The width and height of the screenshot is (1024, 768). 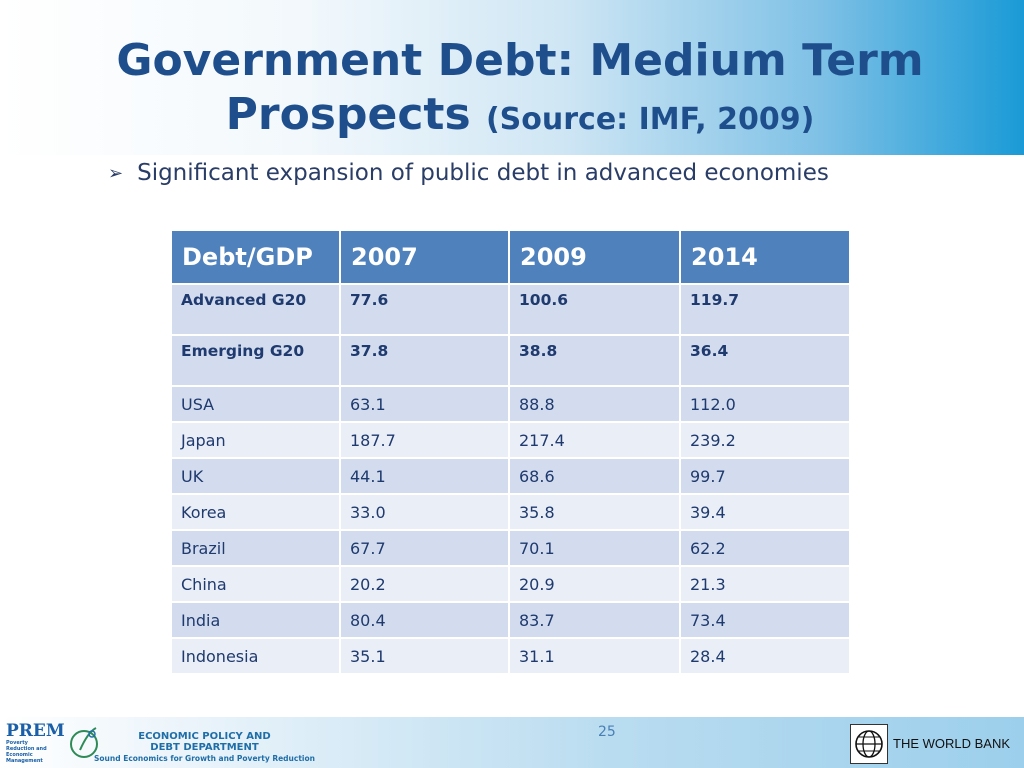 I want to click on title-main: Government Debt: Medium Term Prospects, so click(x=520, y=87).